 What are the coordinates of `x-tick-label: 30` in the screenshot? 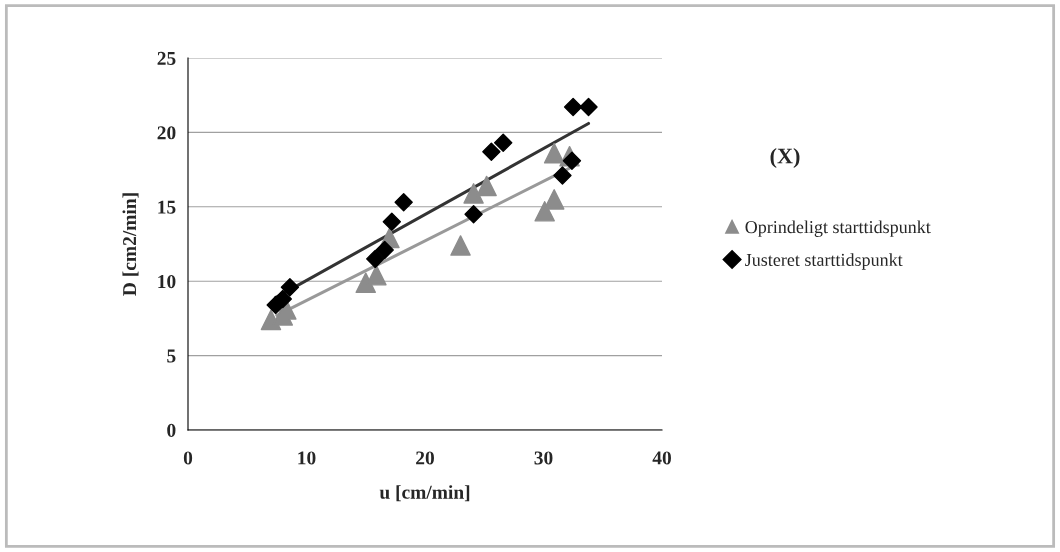 It's located at (543, 458).